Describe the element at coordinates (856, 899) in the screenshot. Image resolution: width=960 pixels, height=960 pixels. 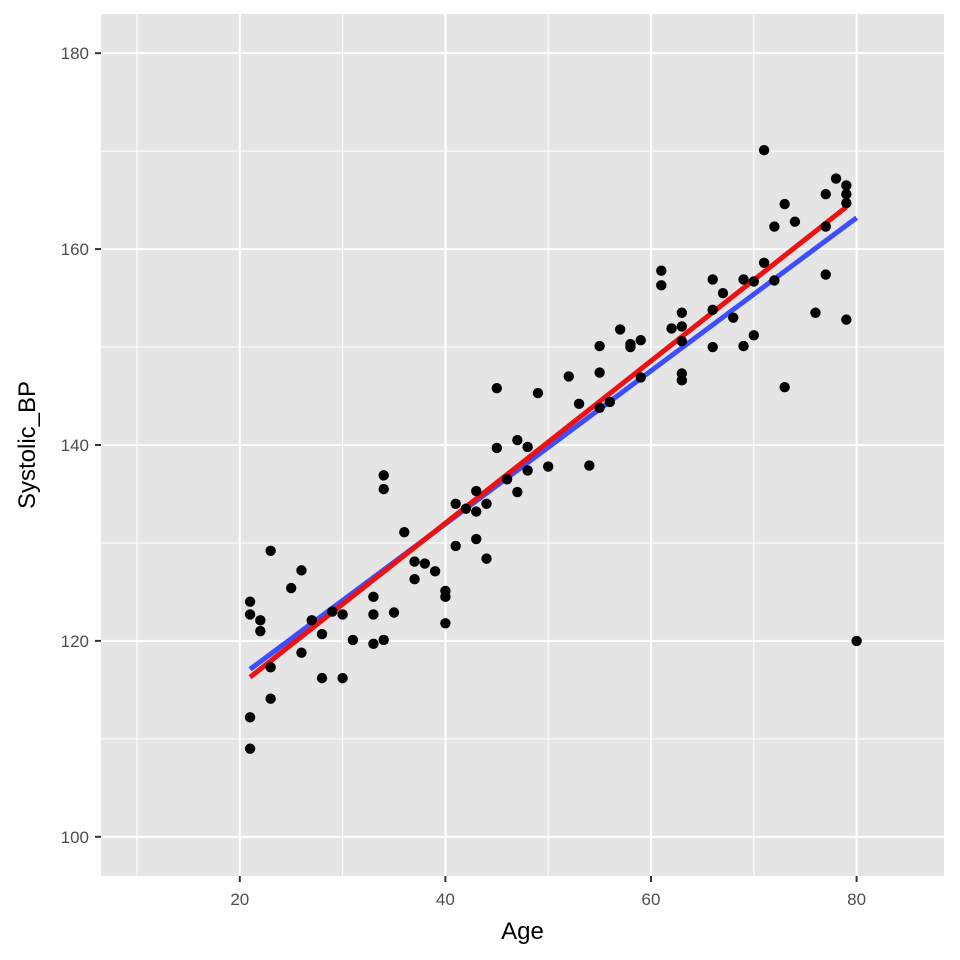
I see `x-tick-label: 80` at that location.